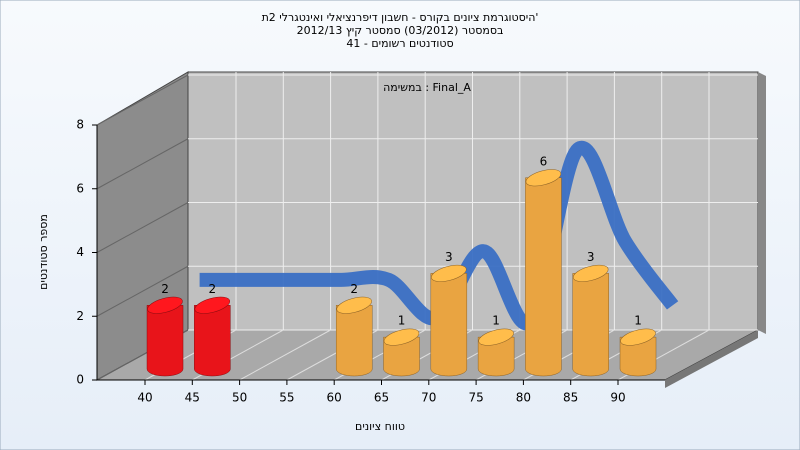 This screenshot has height=450, width=800. I want to click on y-tick-label: 4, so click(80, 252).